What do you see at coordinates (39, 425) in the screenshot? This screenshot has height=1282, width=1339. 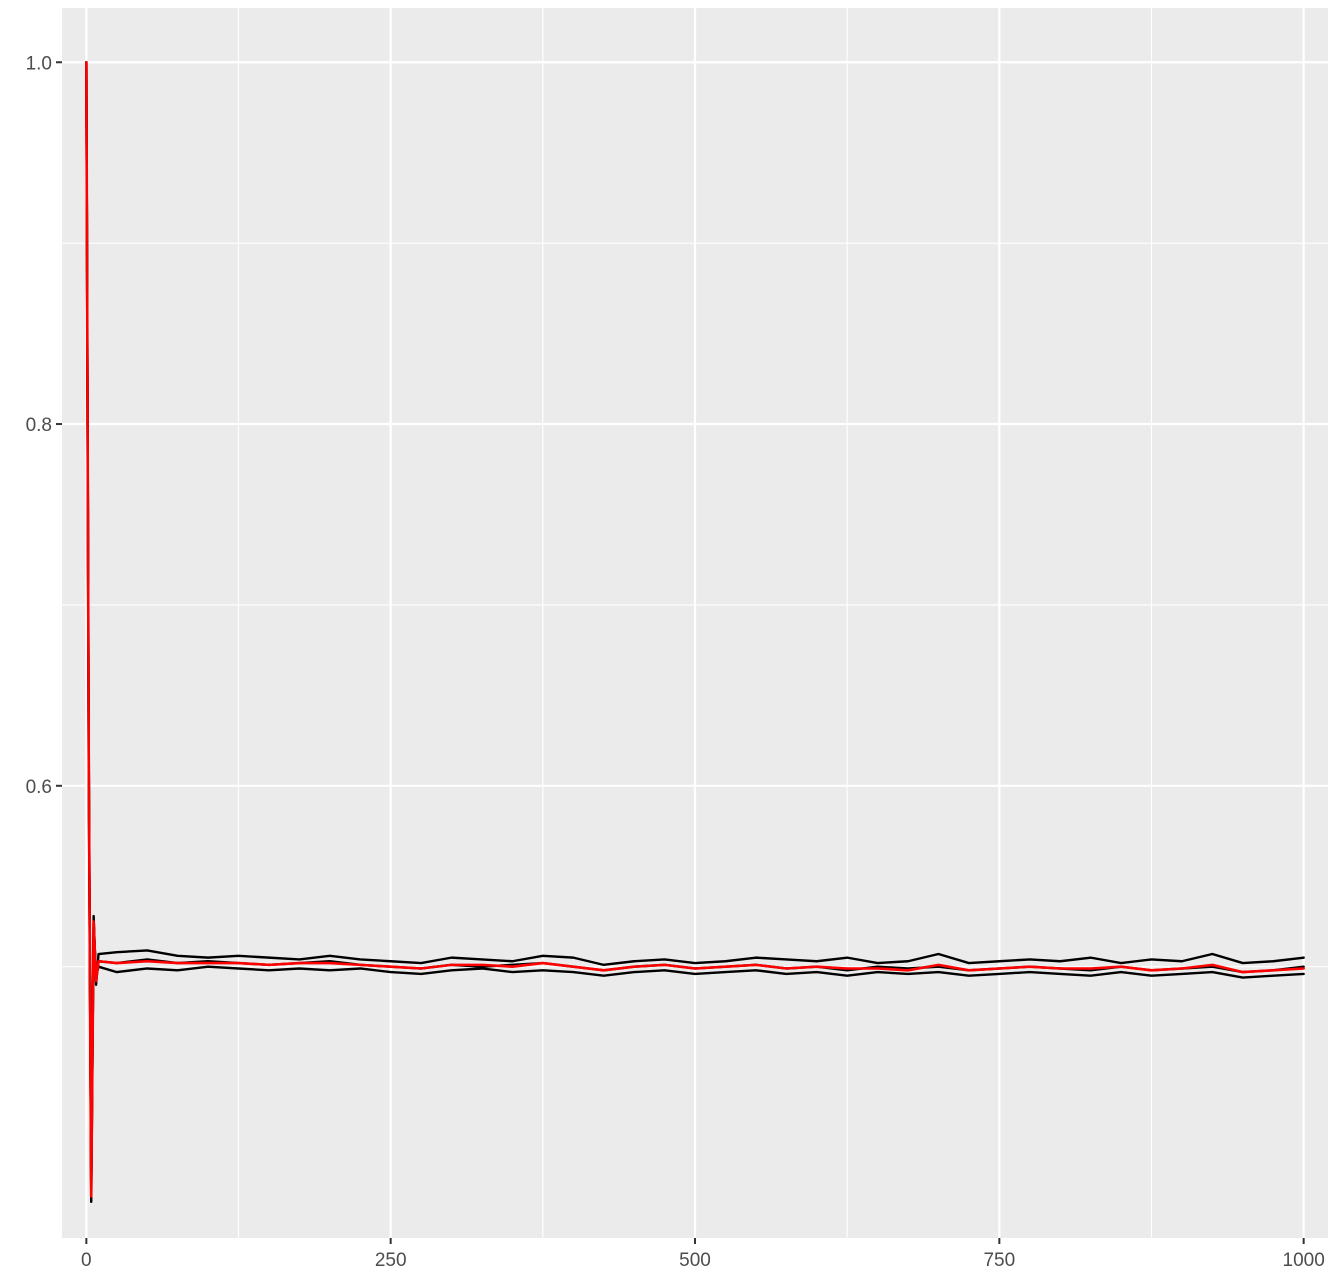 I see `y-tick-label: 0.8` at bounding box center [39, 425].